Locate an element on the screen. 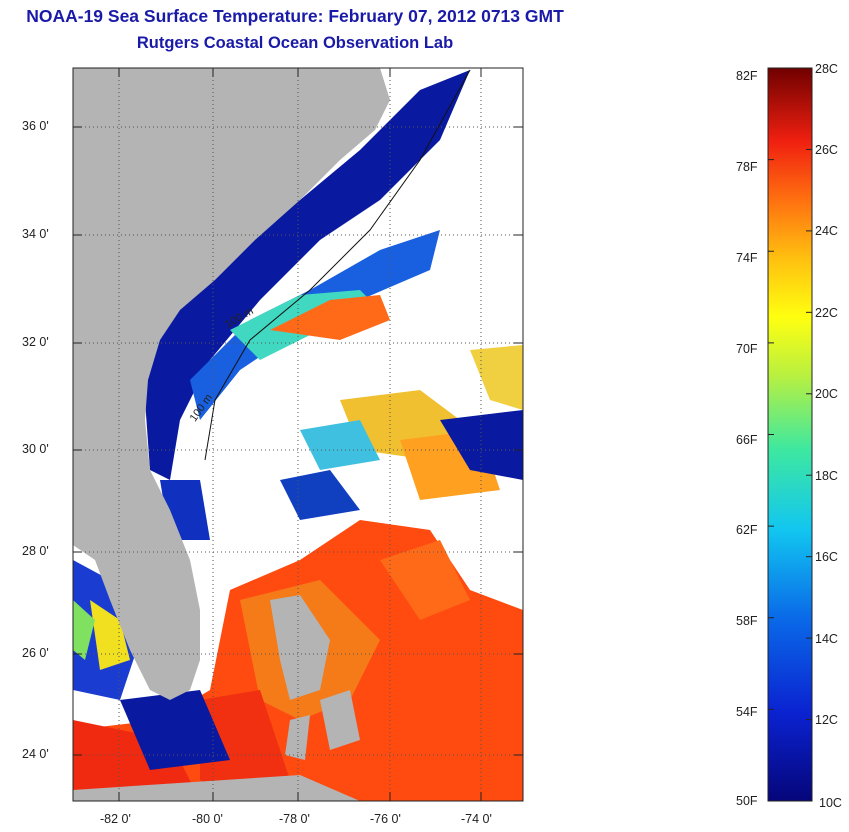 This screenshot has width=849, height=832. cb-f-label: 70F is located at coordinates (747, 349).